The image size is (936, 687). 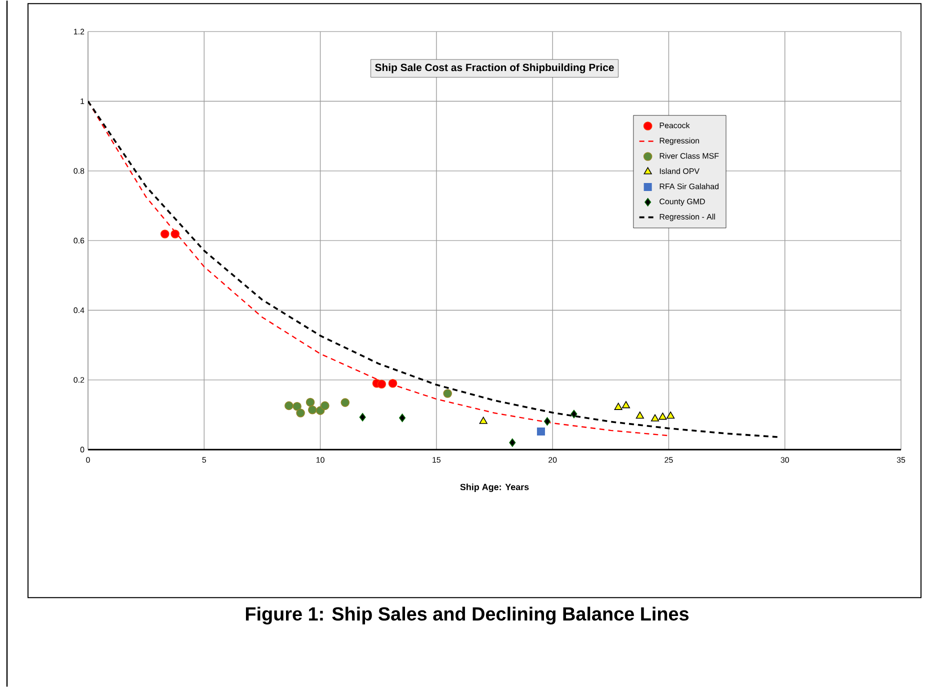 What do you see at coordinates (467, 615) in the screenshot?
I see `caption: Figure 1: Ship Sales and Declining Balance Lines` at bounding box center [467, 615].